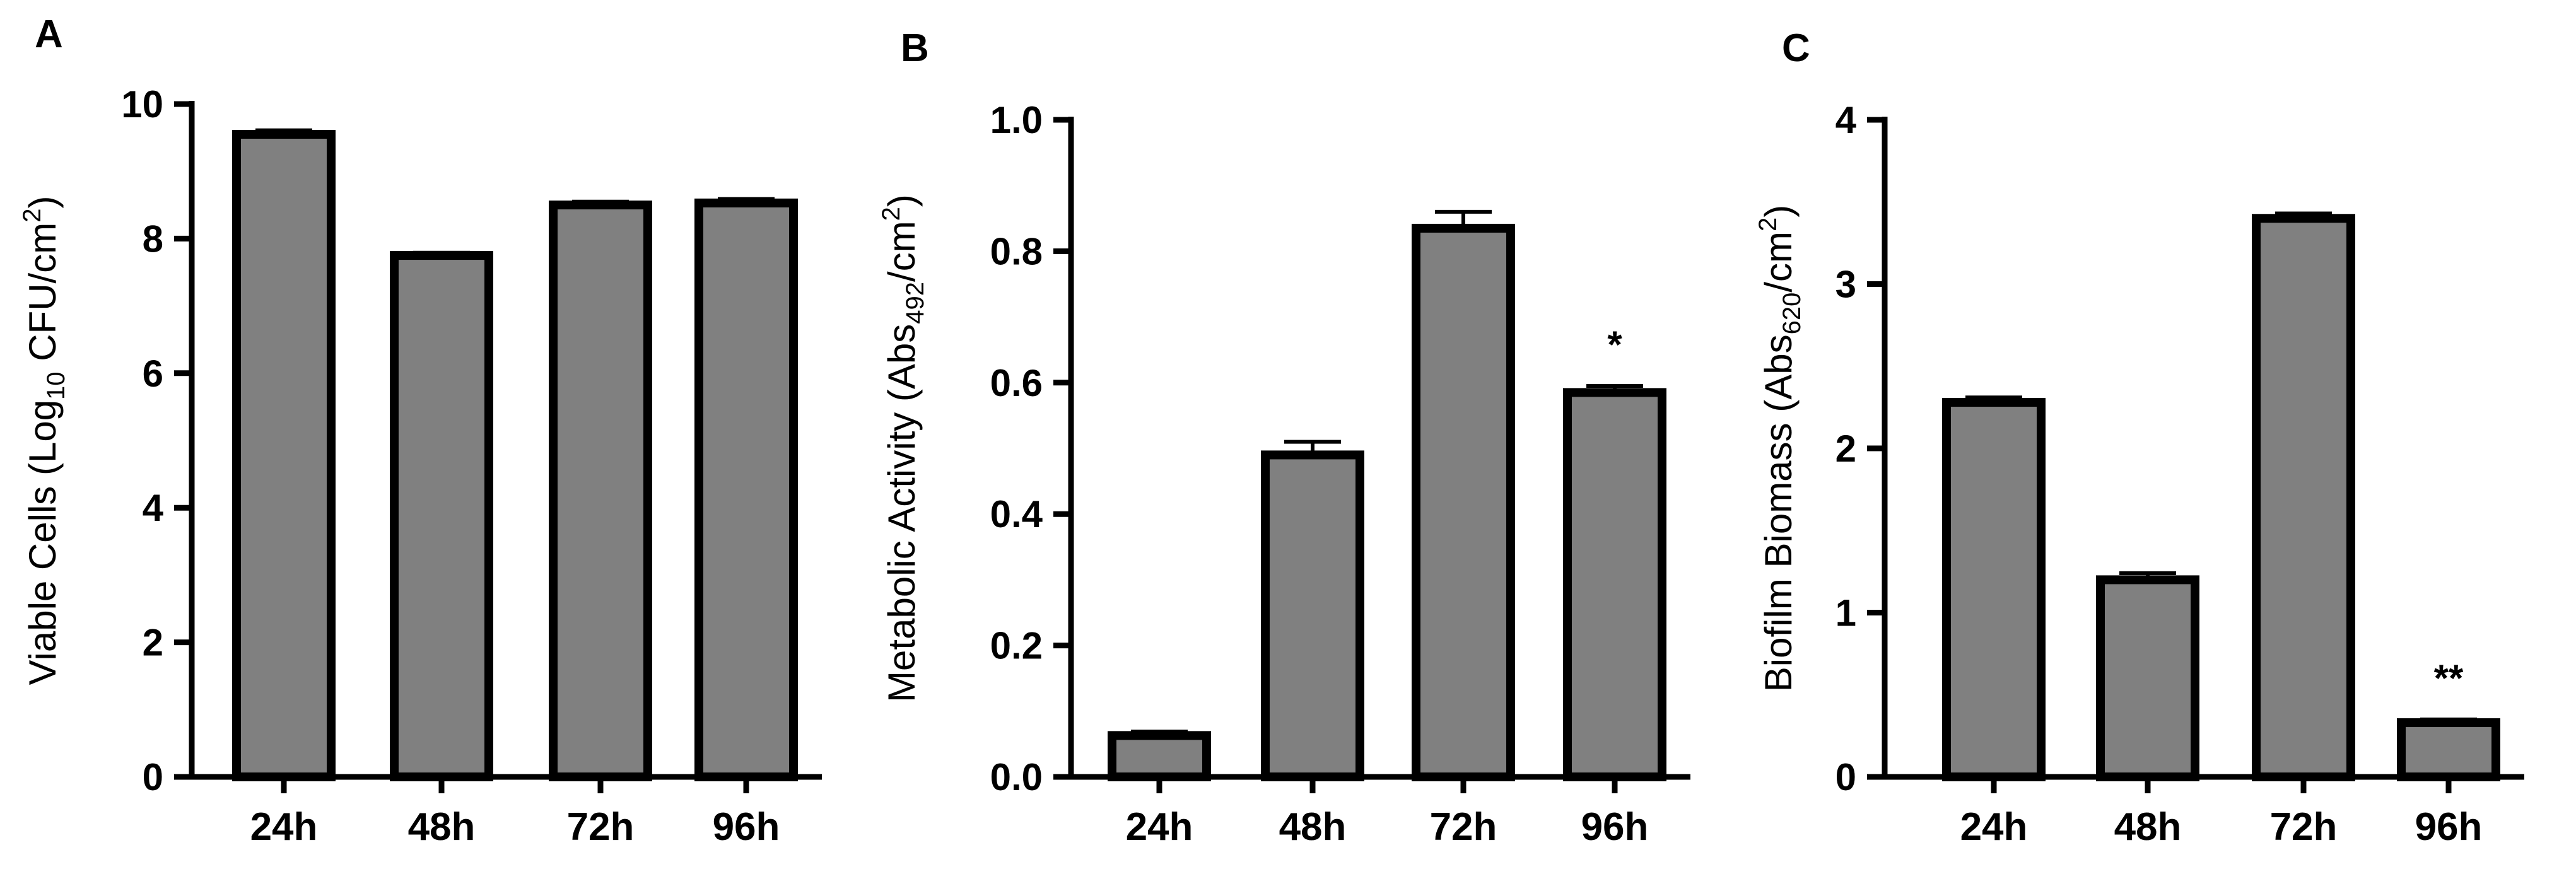 The image size is (2576, 874). I want to click on significance-marker: *, so click(1614, 344).